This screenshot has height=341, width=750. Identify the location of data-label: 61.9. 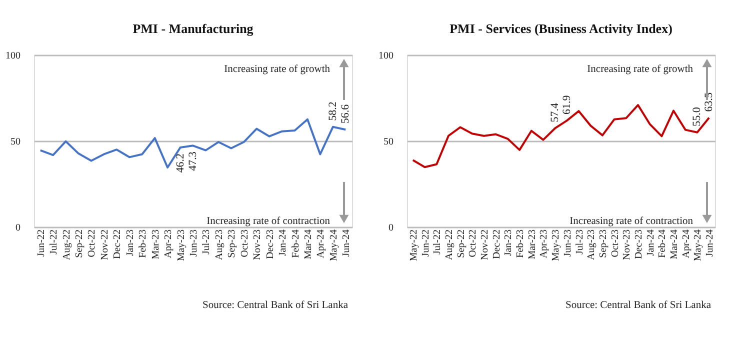
(566, 104).